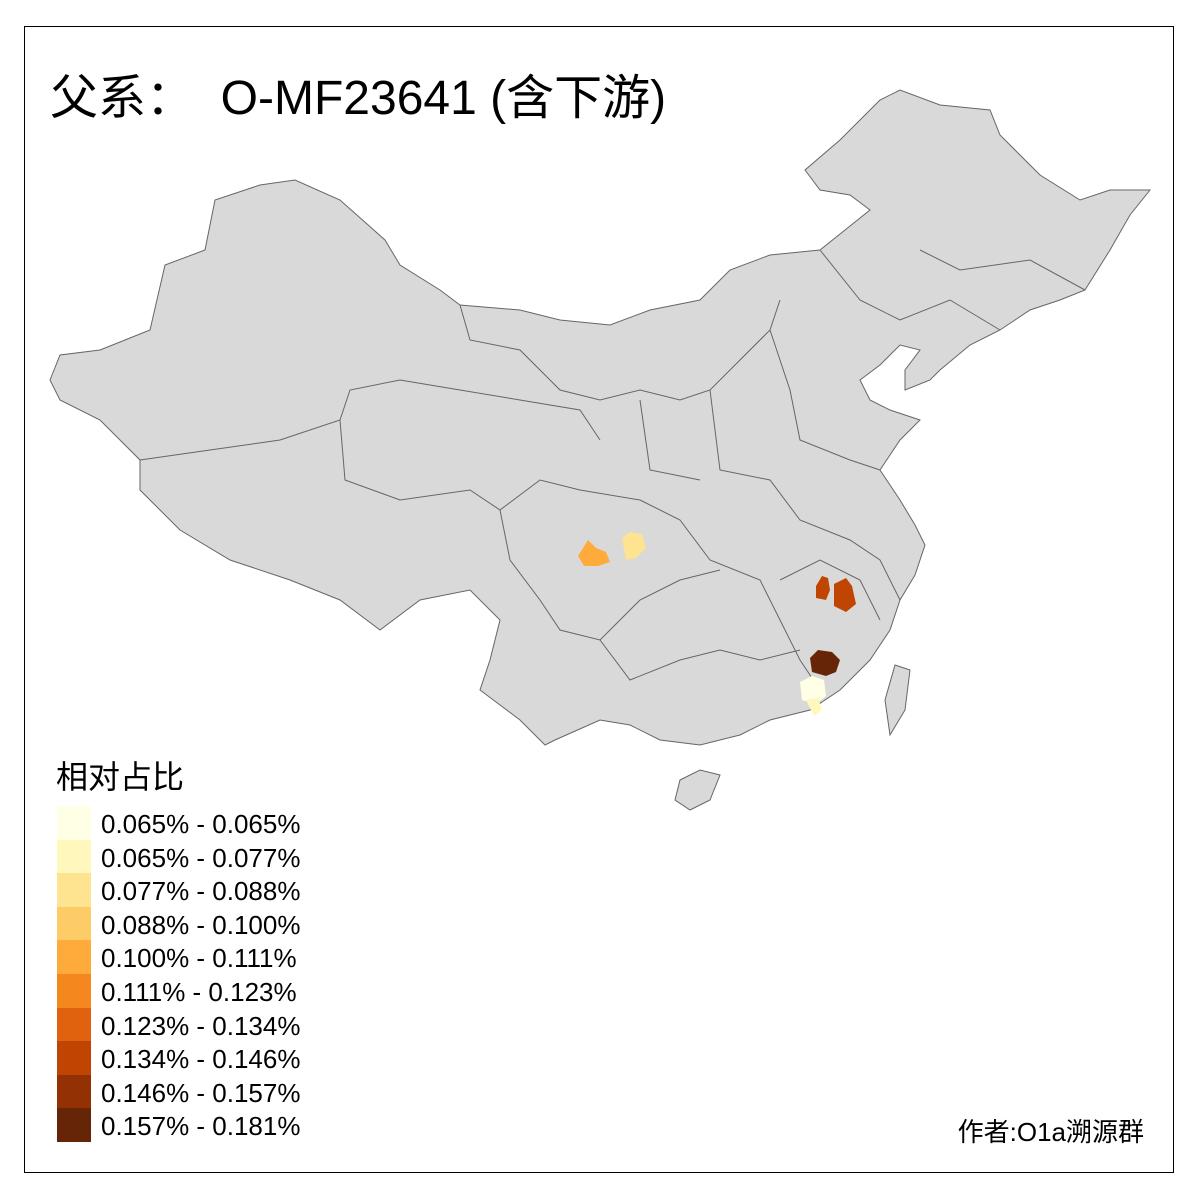  I want to click on hainan-island, so click(697, 790).